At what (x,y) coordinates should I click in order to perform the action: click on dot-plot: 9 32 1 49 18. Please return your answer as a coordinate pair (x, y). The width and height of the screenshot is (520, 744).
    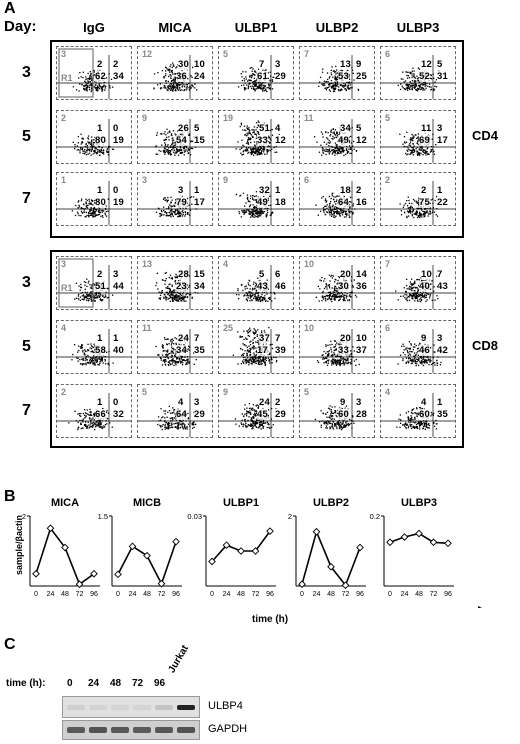
    Looking at the image, I should click on (256, 199).